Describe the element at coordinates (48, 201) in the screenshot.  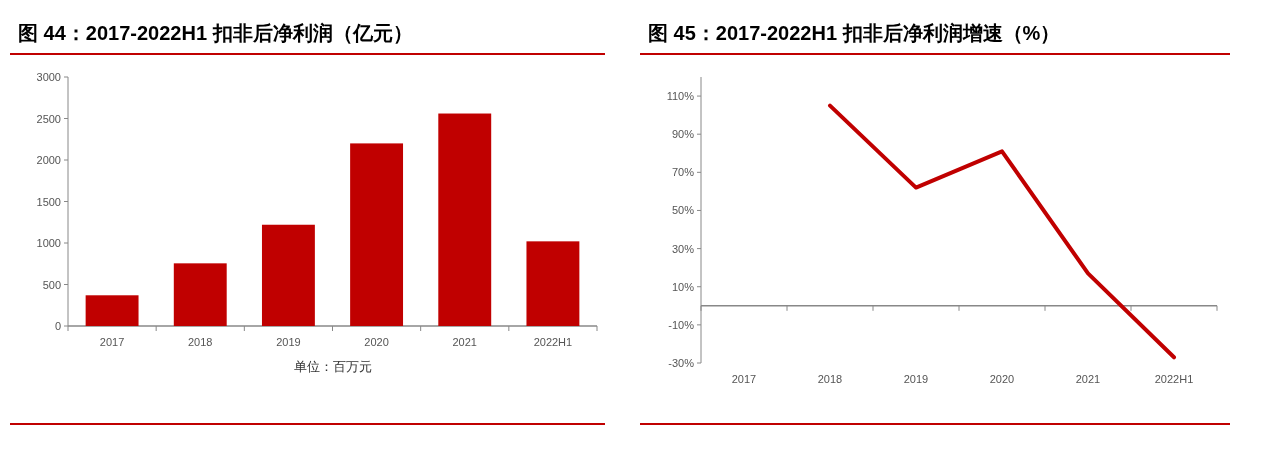
I see `y-tick-label: 1500` at that location.